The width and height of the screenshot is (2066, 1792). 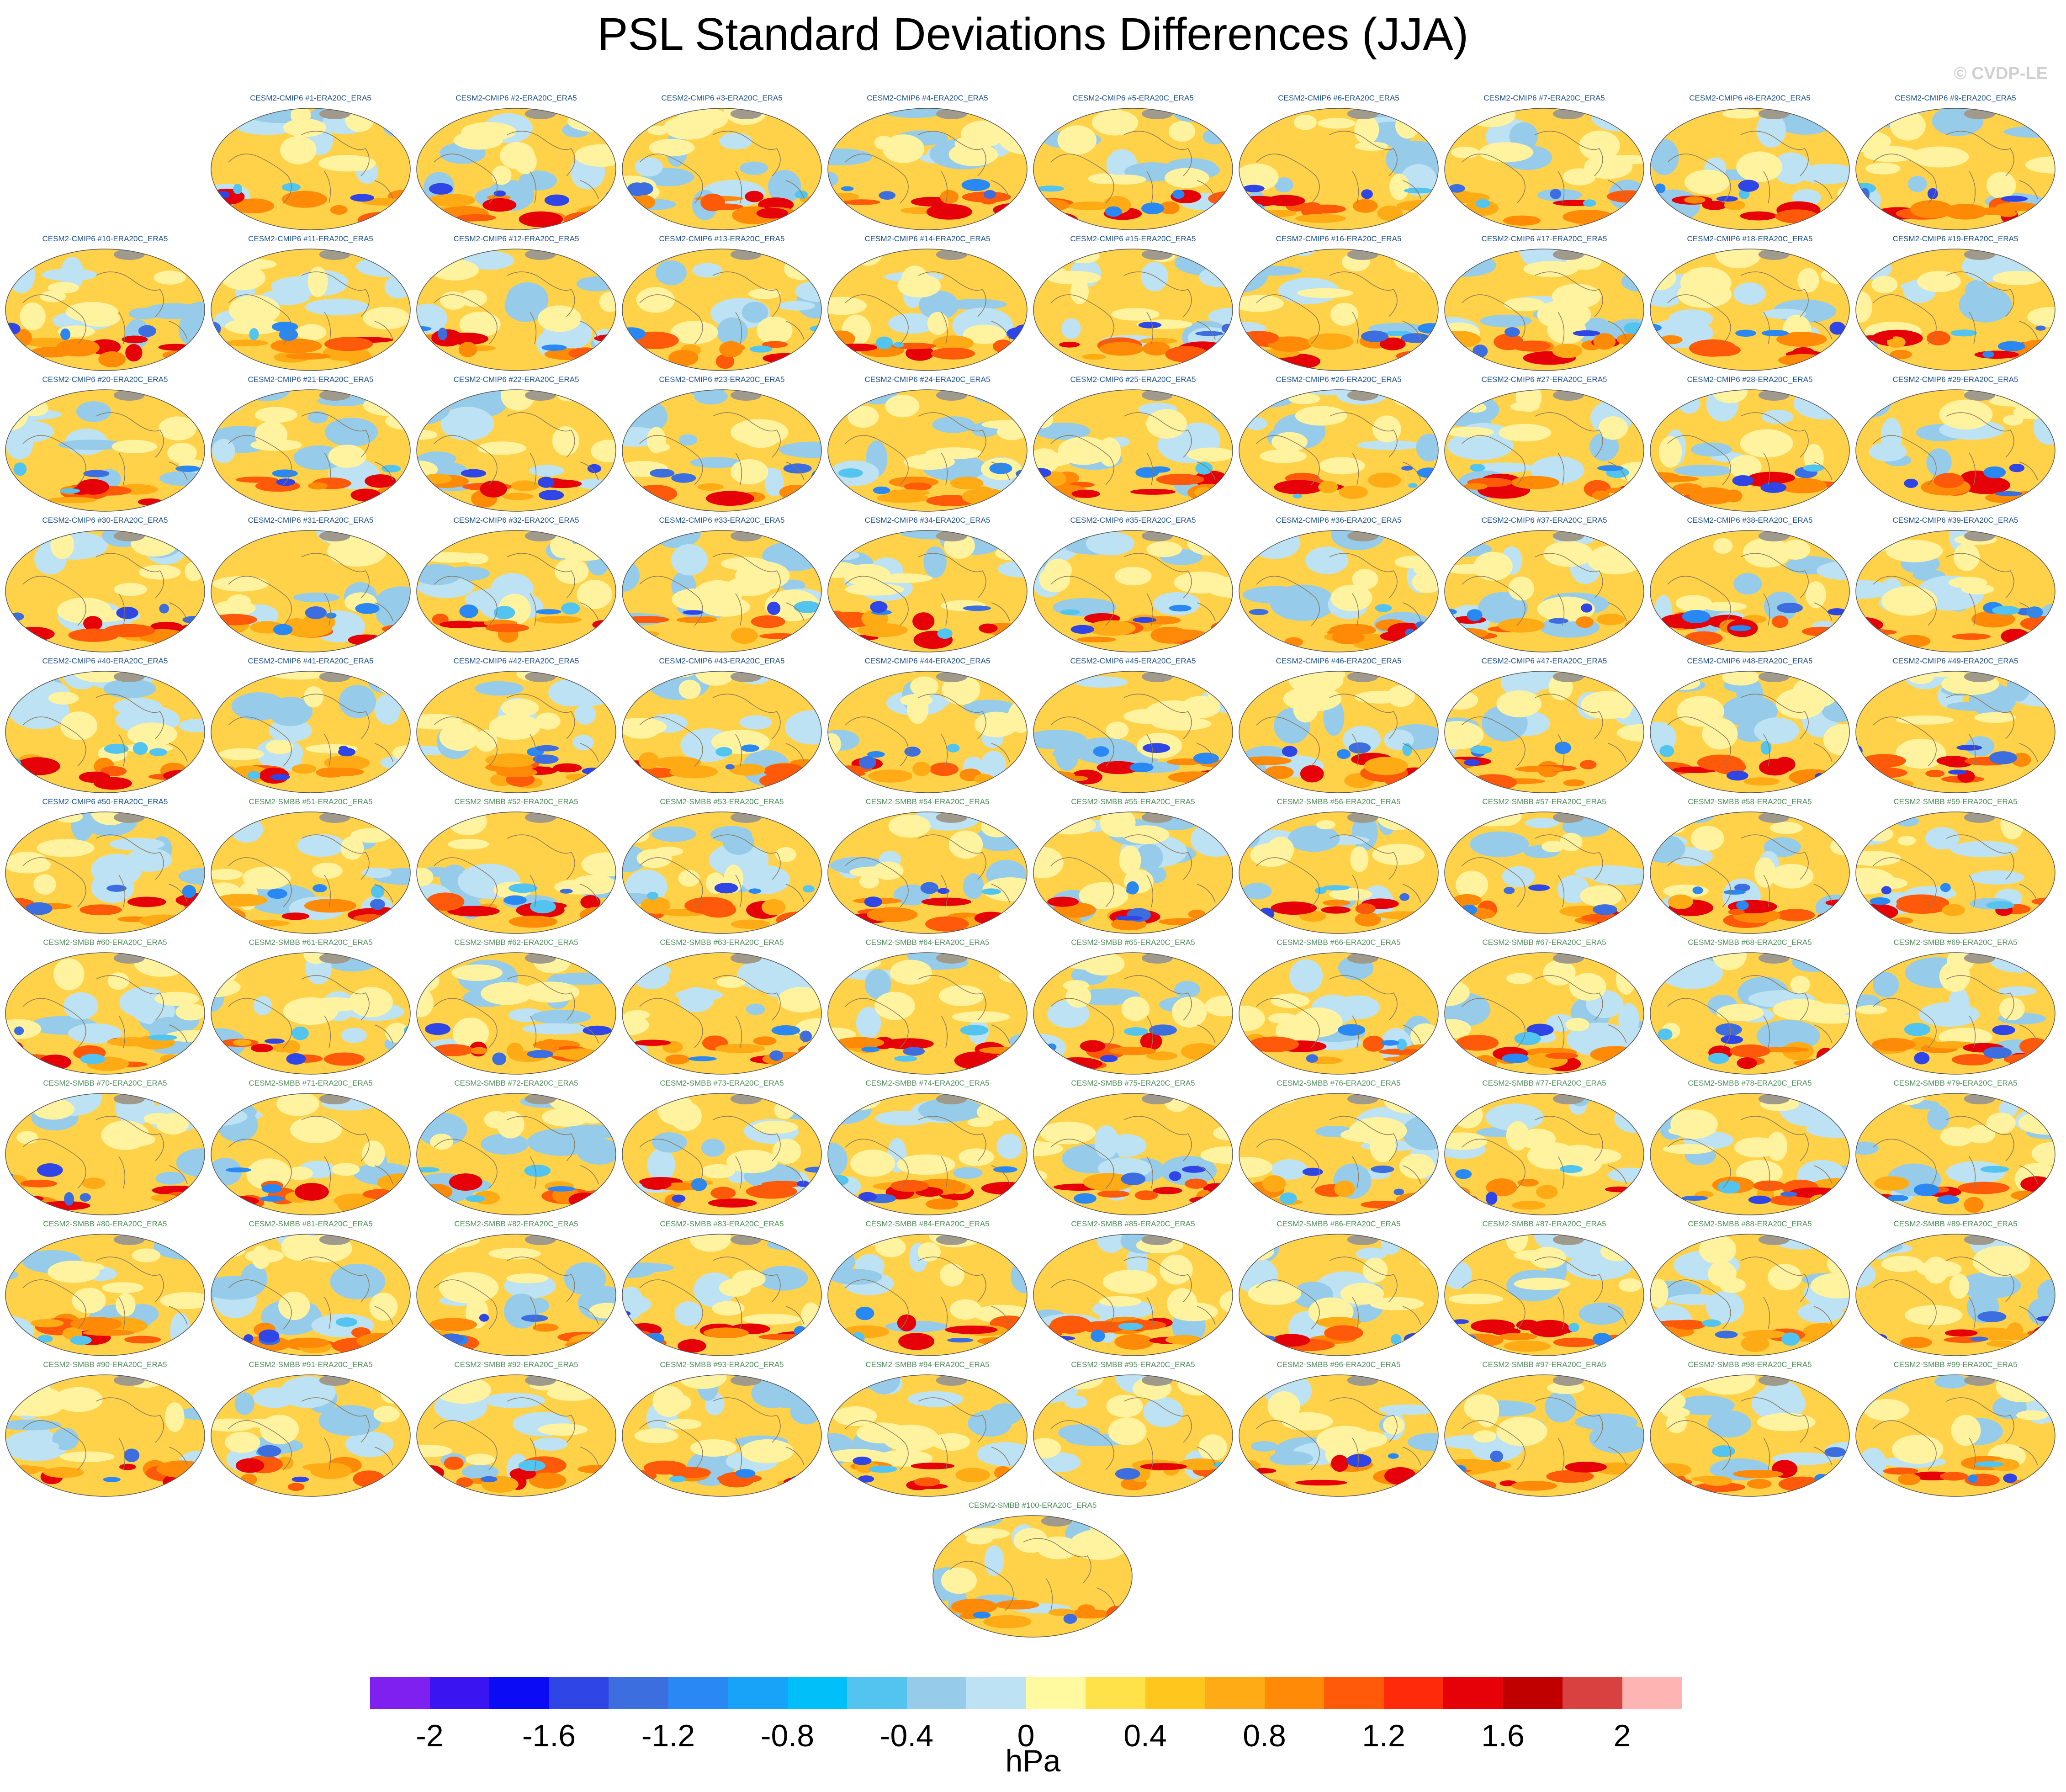 What do you see at coordinates (105, 1364) in the screenshot?
I see `map-panel-label: CESM2-SMBB #90-ERA20C_ERA5` at bounding box center [105, 1364].